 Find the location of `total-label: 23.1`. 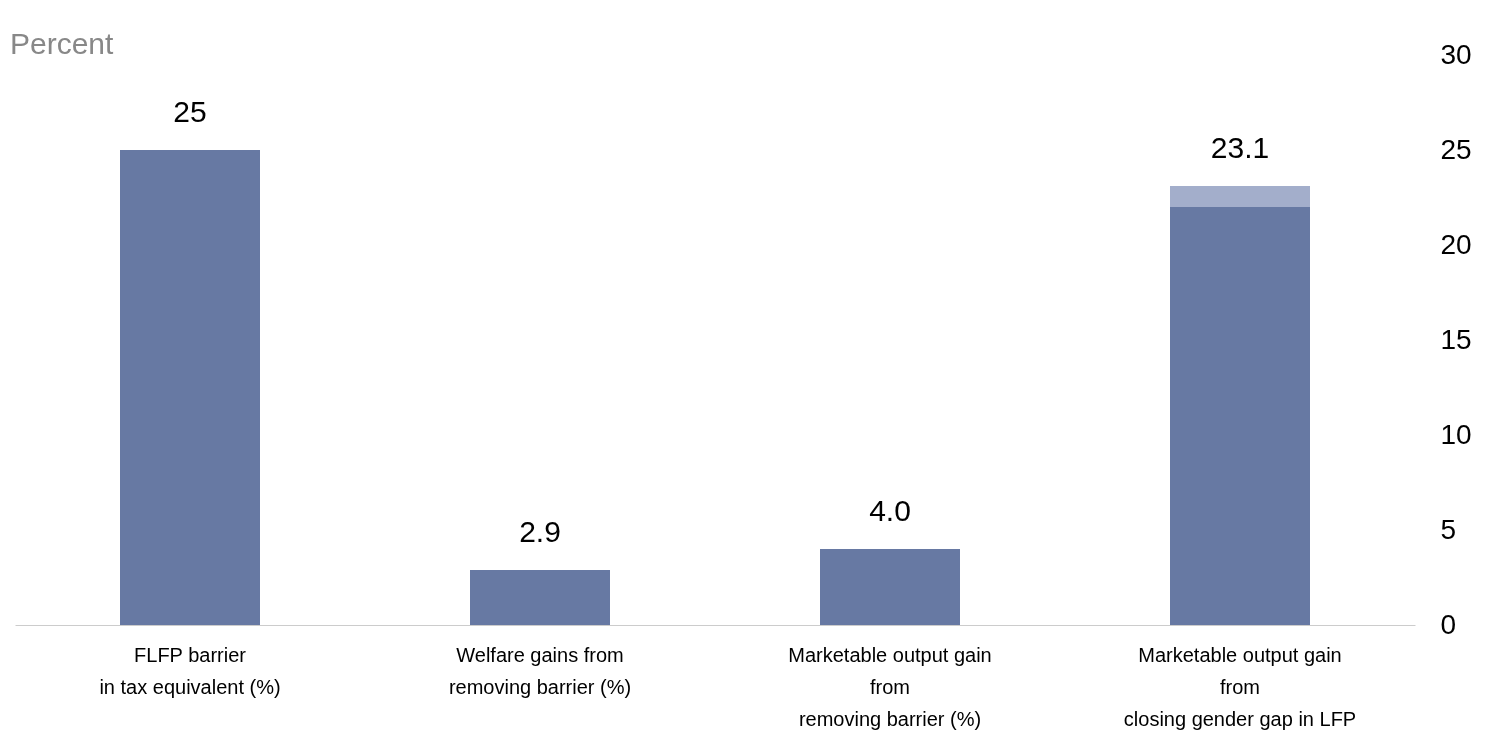

total-label: 23.1 is located at coordinates (1240, 148).